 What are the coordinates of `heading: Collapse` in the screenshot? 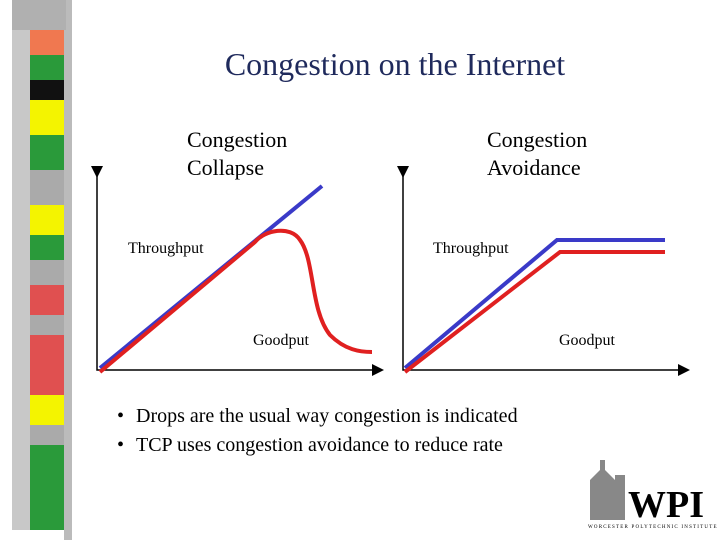 It's located at (225, 167).